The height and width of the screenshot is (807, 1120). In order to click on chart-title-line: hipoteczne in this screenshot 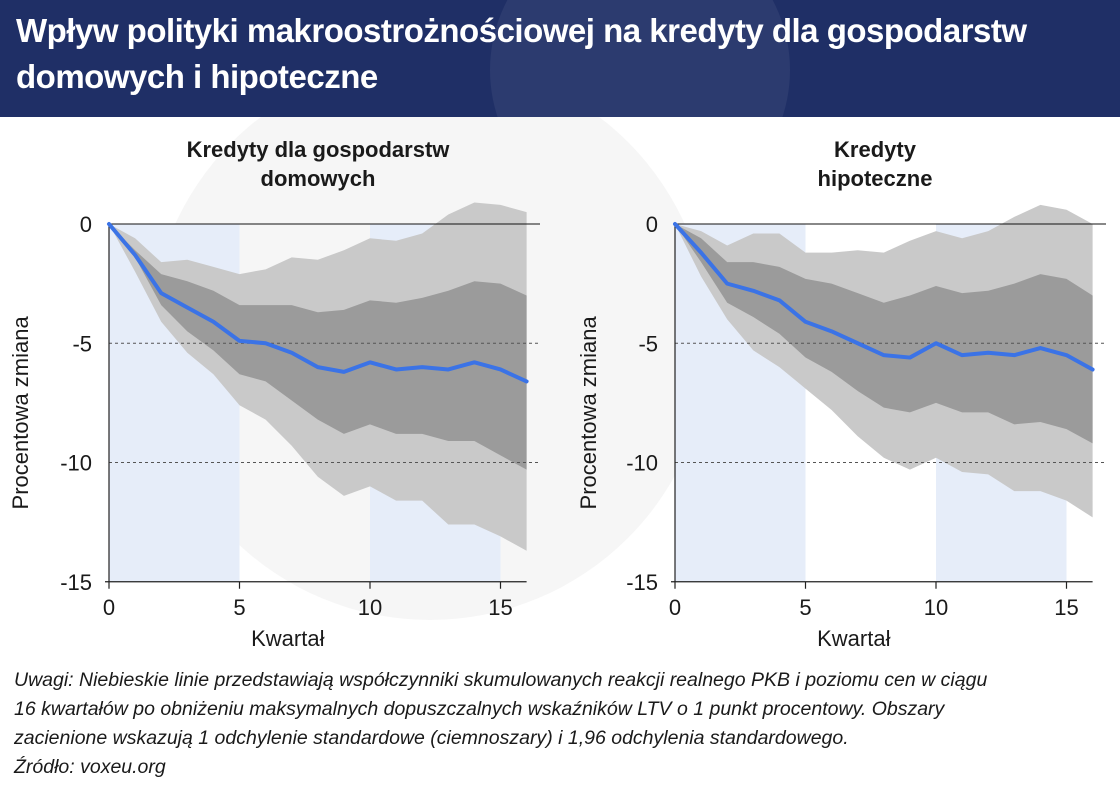, I will do `click(875, 178)`.